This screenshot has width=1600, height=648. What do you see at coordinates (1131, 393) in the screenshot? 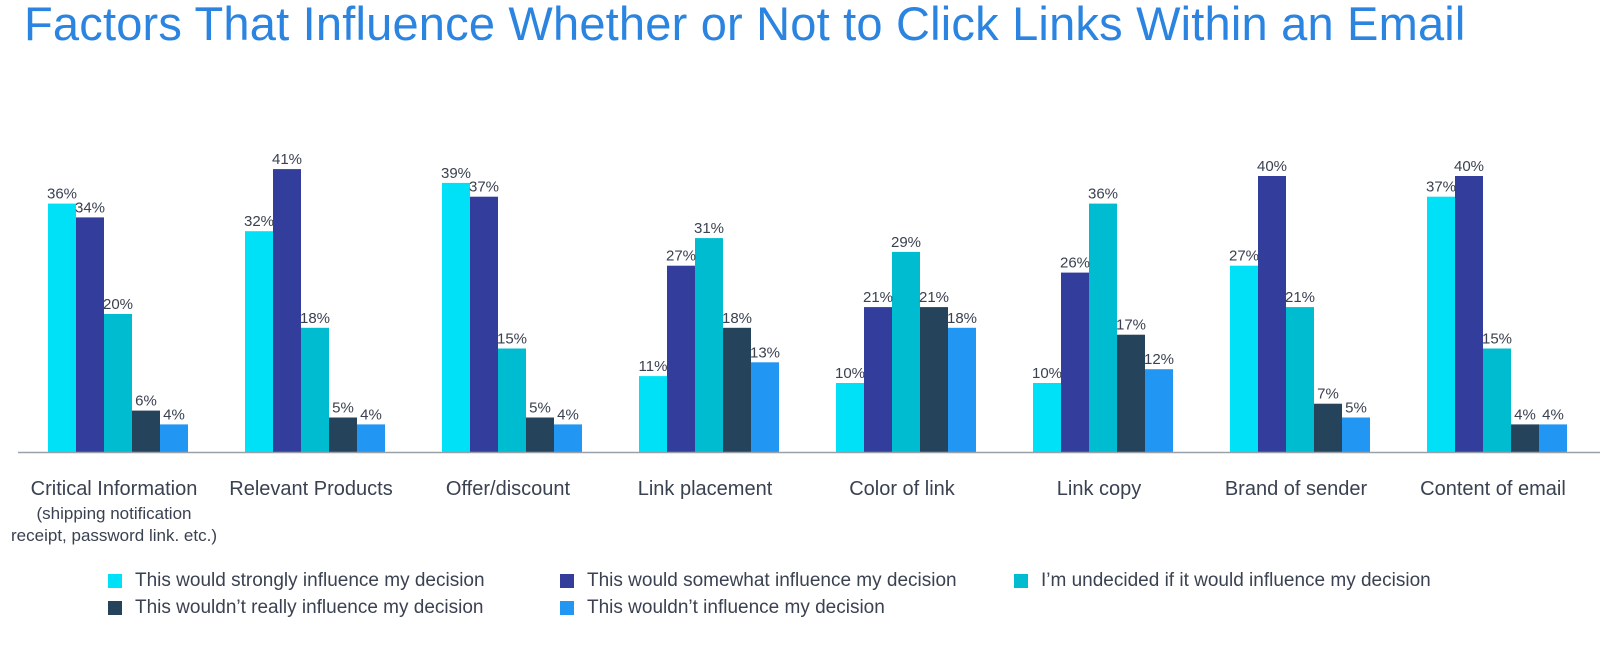
I see `bar-c5-s3` at bounding box center [1131, 393].